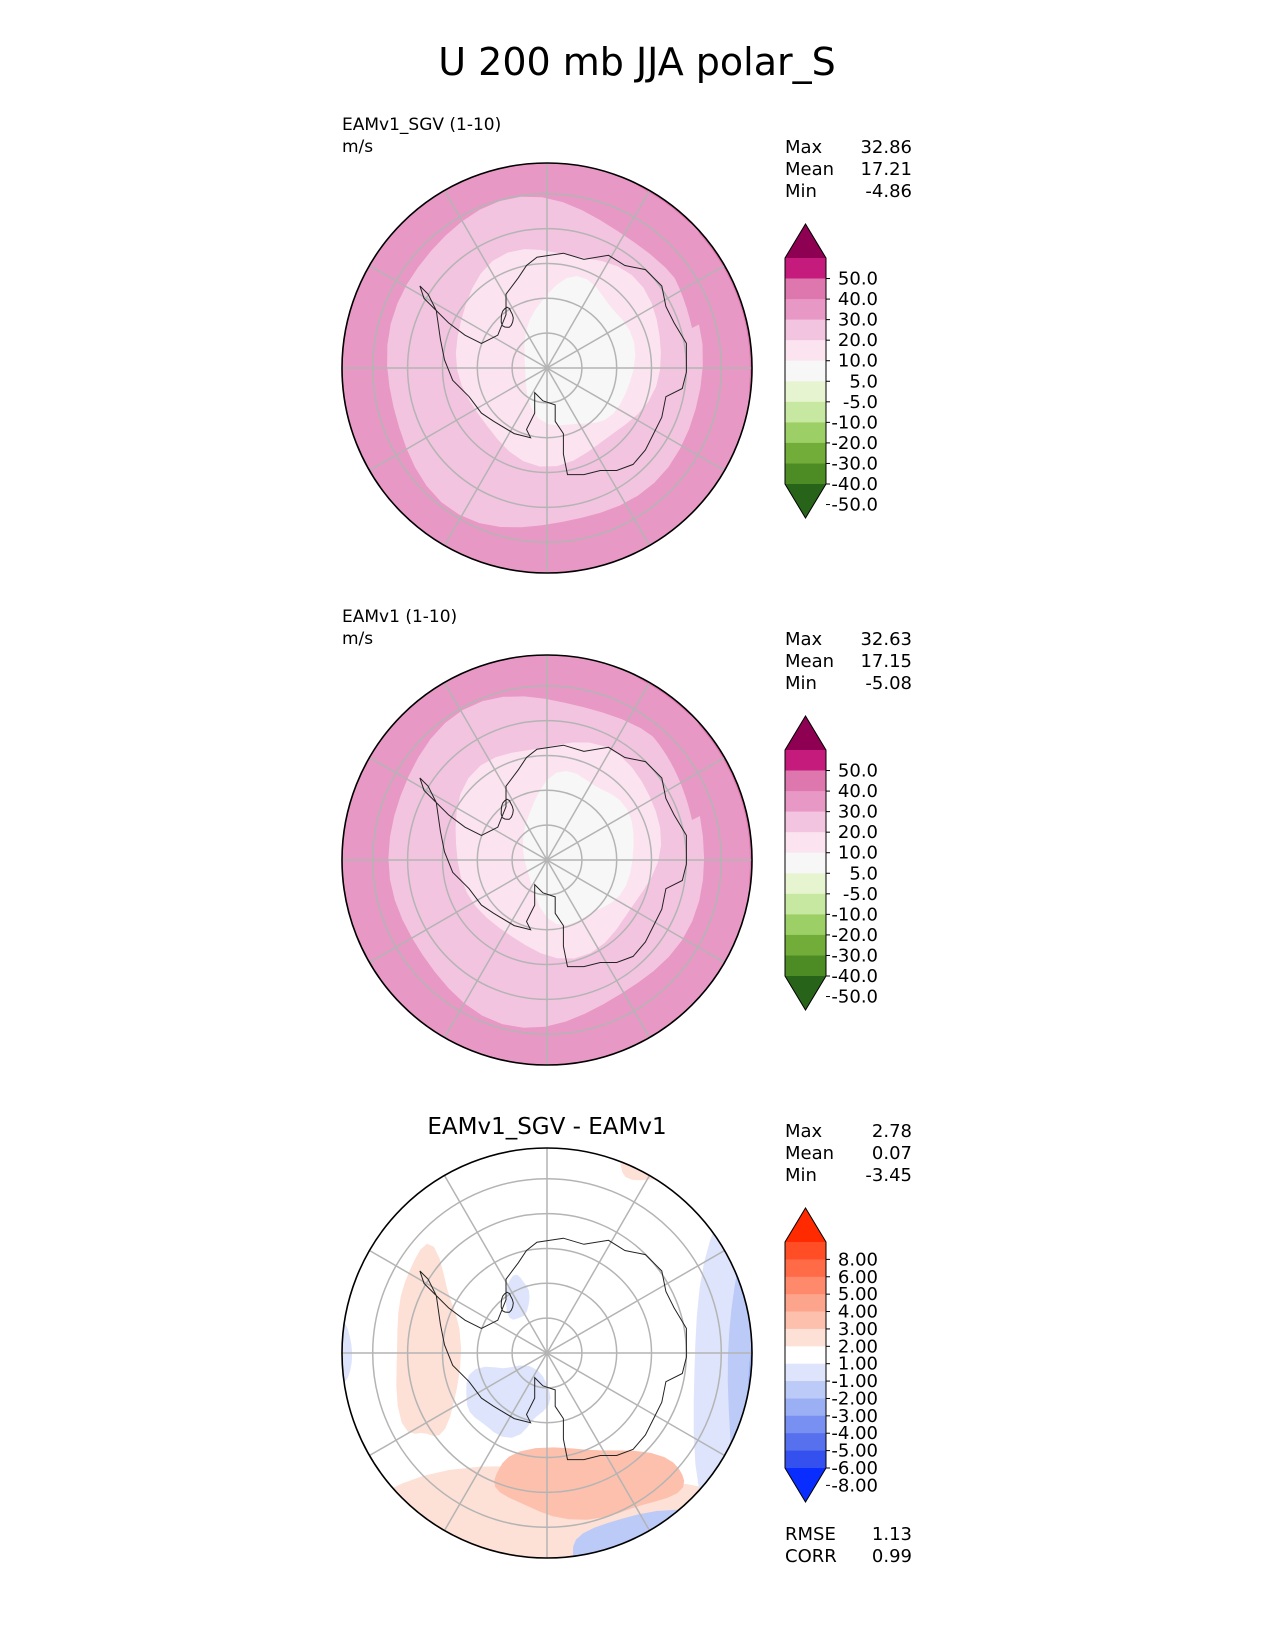 The image size is (1275, 1650). Describe the element at coordinates (892, 1153) in the screenshot. I see `stat-value-mean: 0.07` at that location.